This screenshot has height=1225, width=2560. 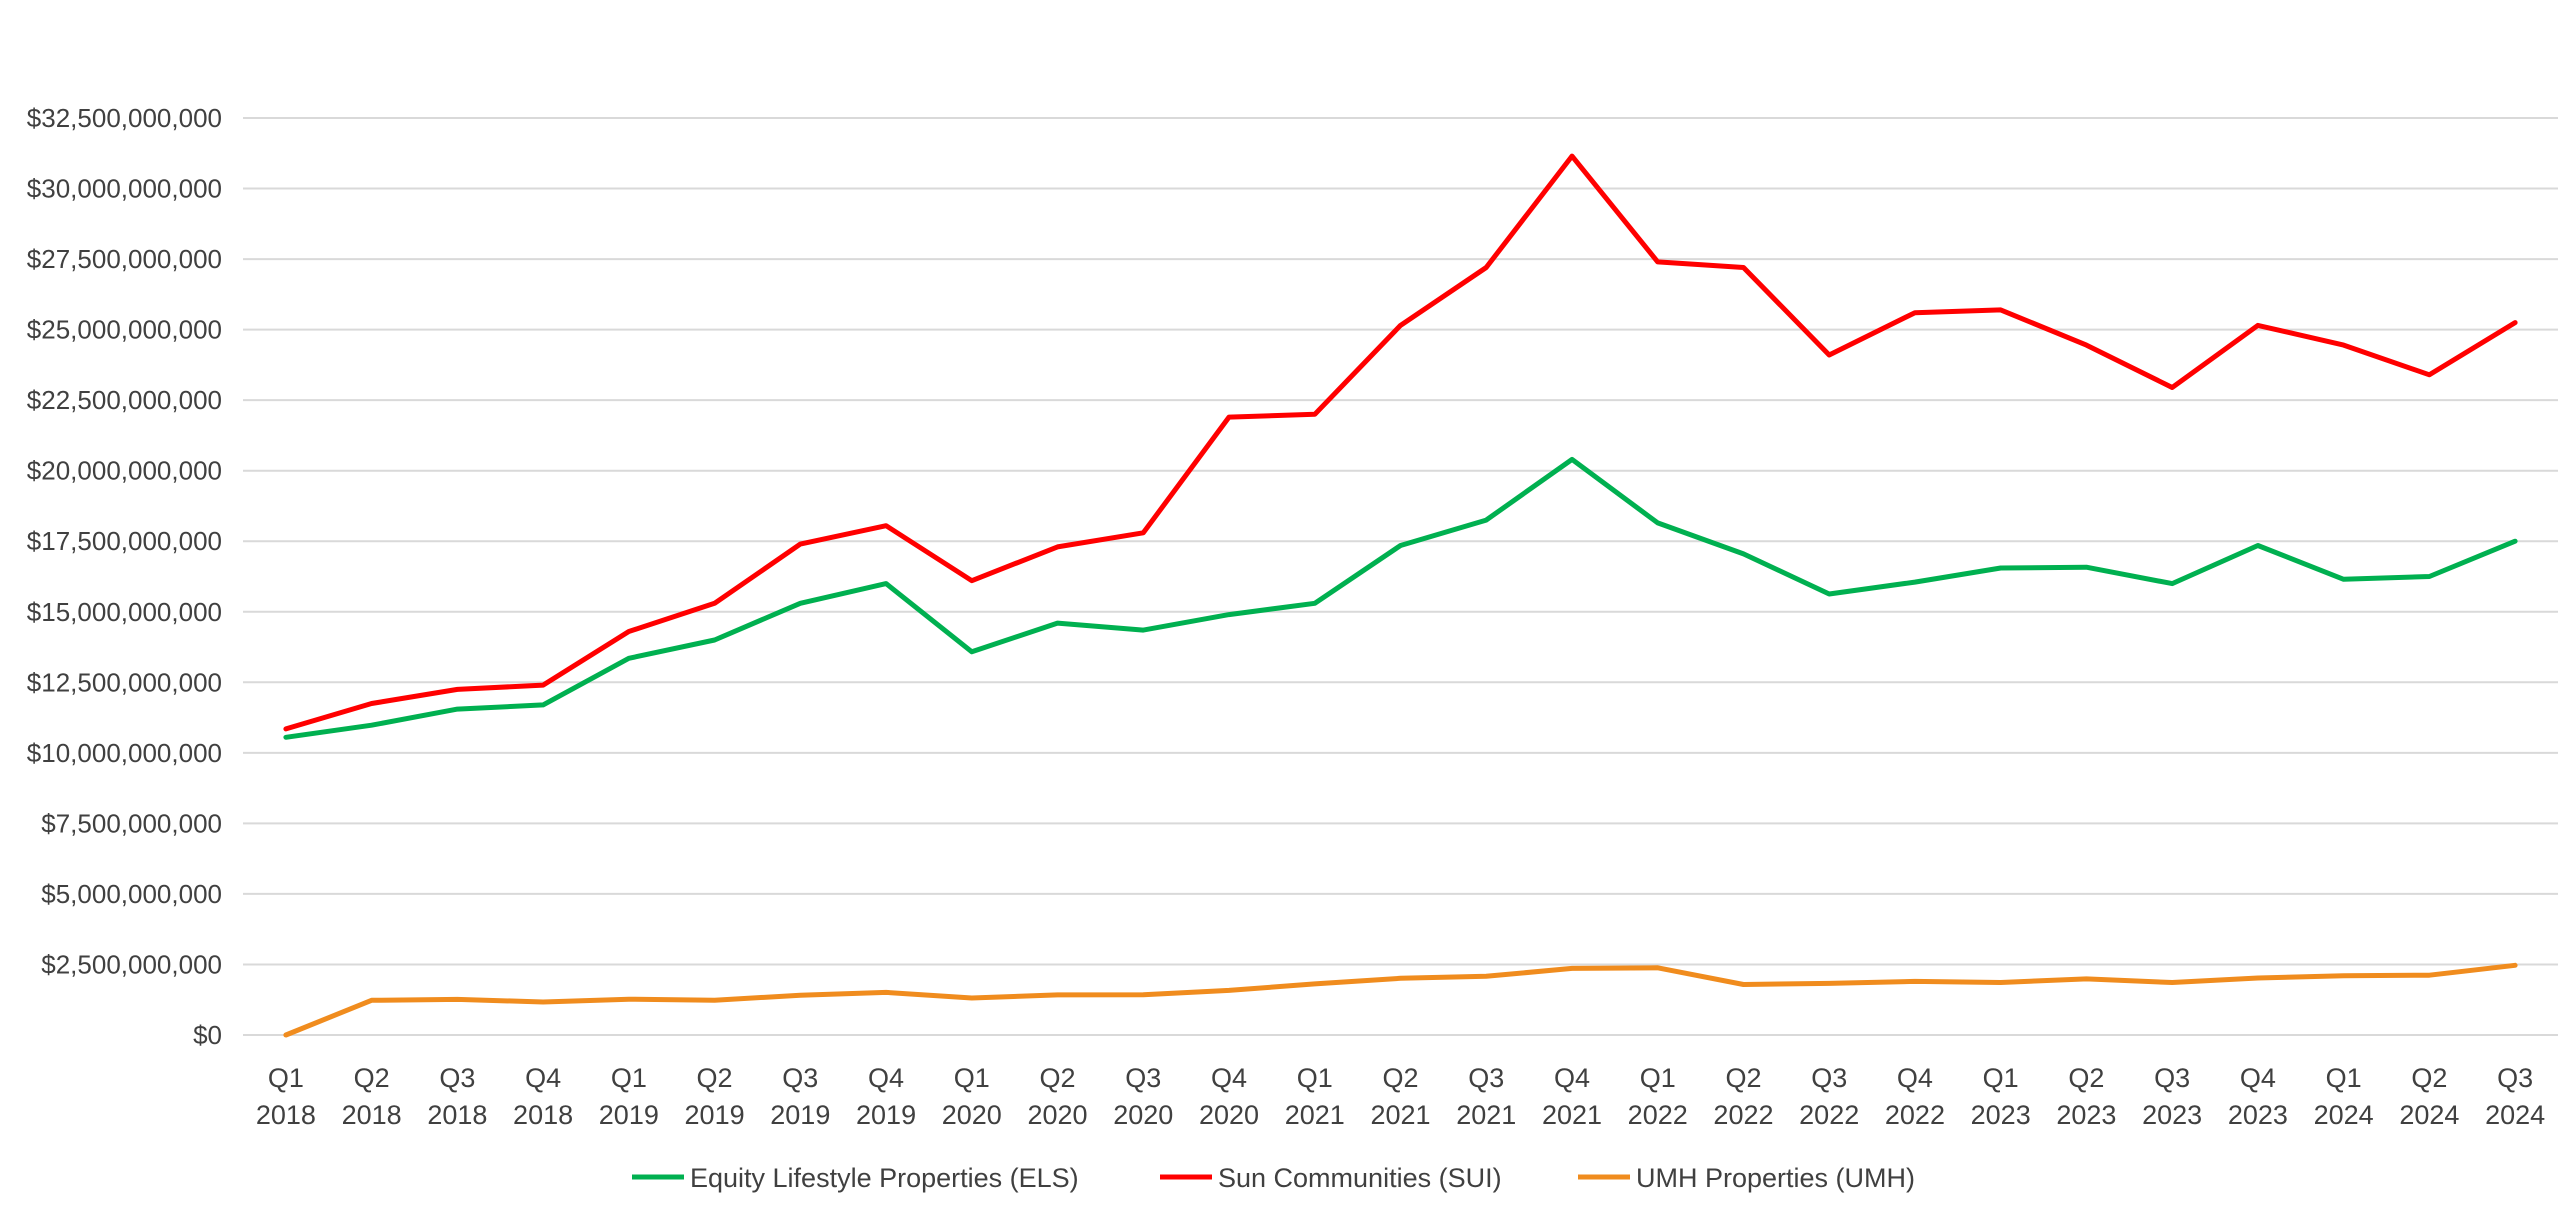 I want to click on legend-label: Equity Lifestyle Properties (ELS), so click(x=884, y=1178).